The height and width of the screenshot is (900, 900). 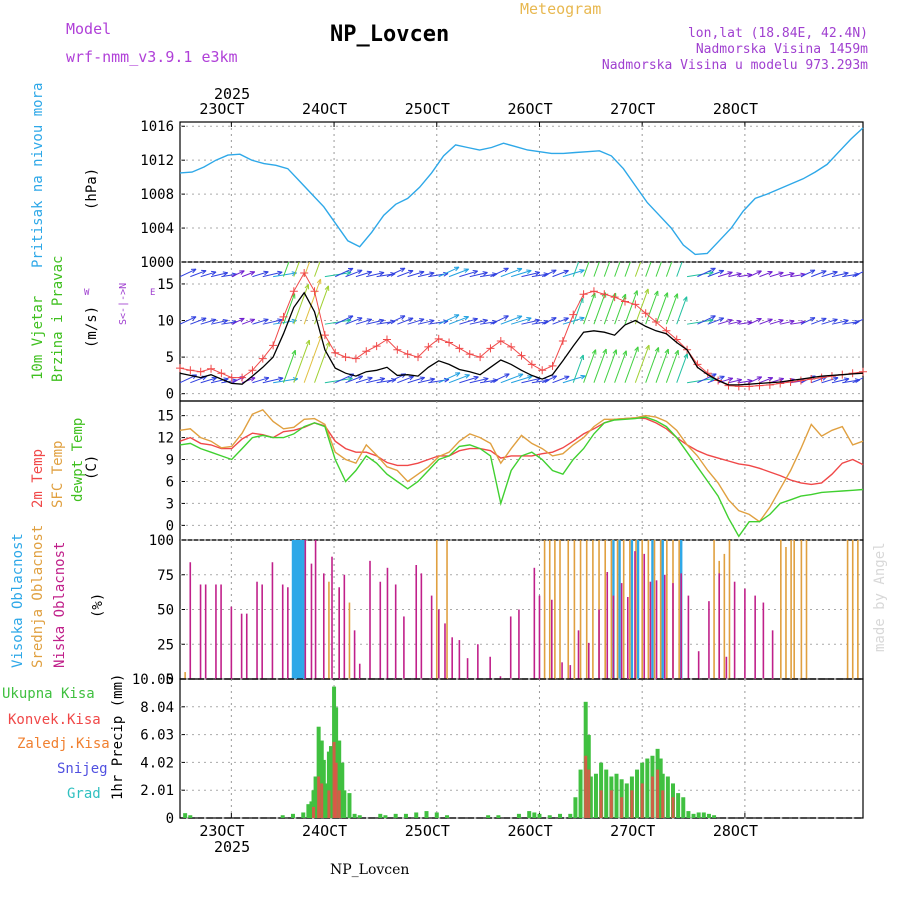 I want to click on lonlat-info: lon,lat (18.84E, 42.4N), so click(x=777, y=33).